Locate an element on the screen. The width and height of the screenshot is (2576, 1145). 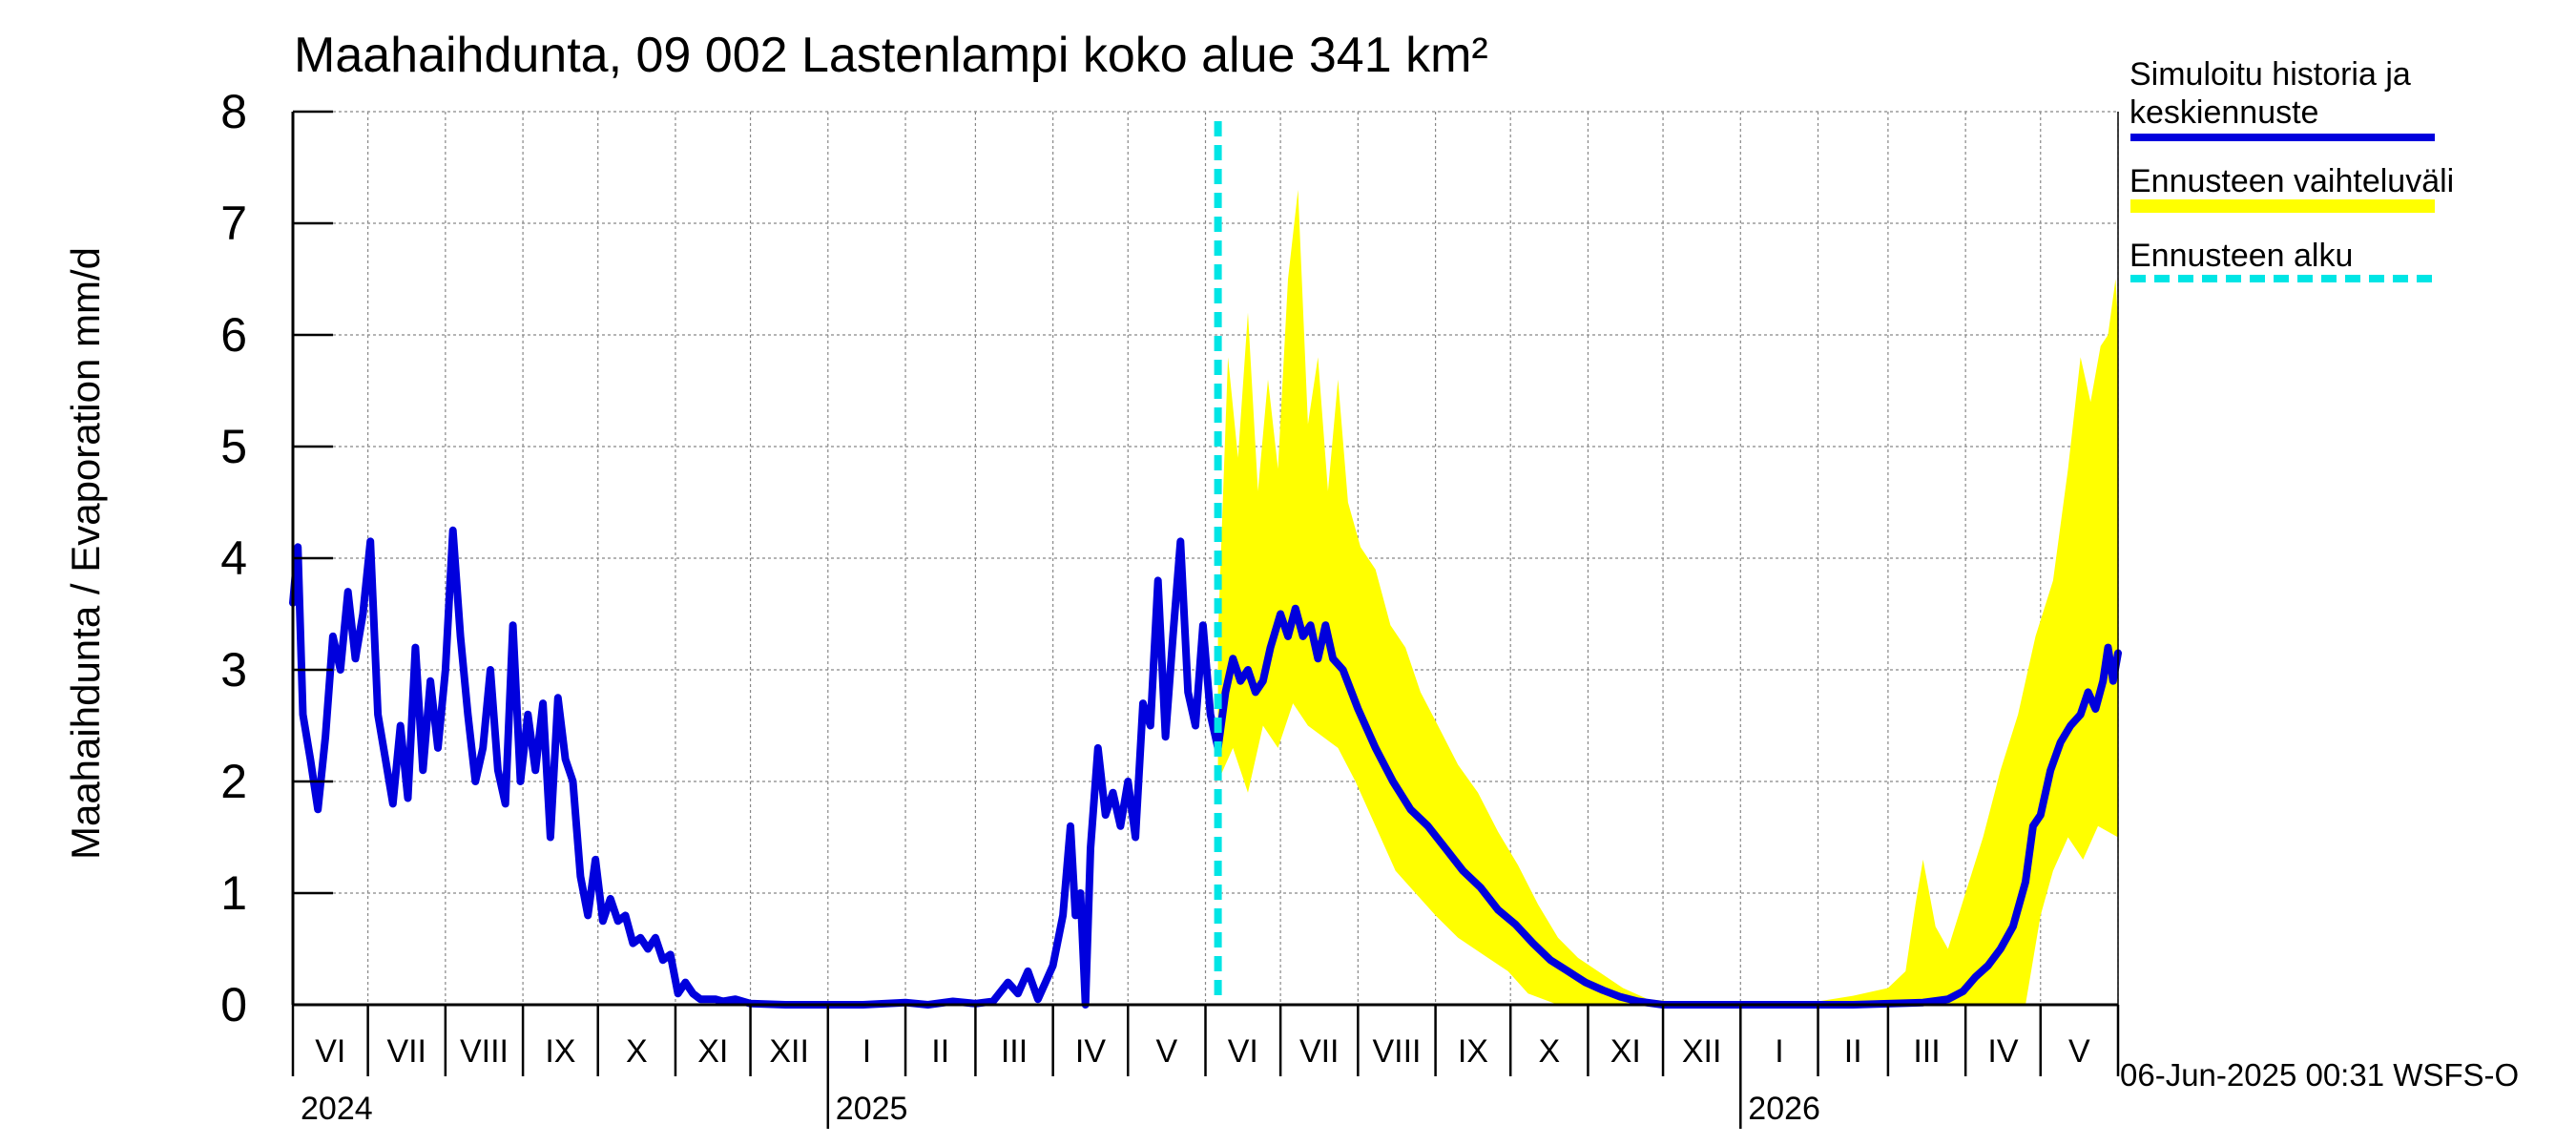
y-tick-label: 0 is located at coordinates (233, 1005).